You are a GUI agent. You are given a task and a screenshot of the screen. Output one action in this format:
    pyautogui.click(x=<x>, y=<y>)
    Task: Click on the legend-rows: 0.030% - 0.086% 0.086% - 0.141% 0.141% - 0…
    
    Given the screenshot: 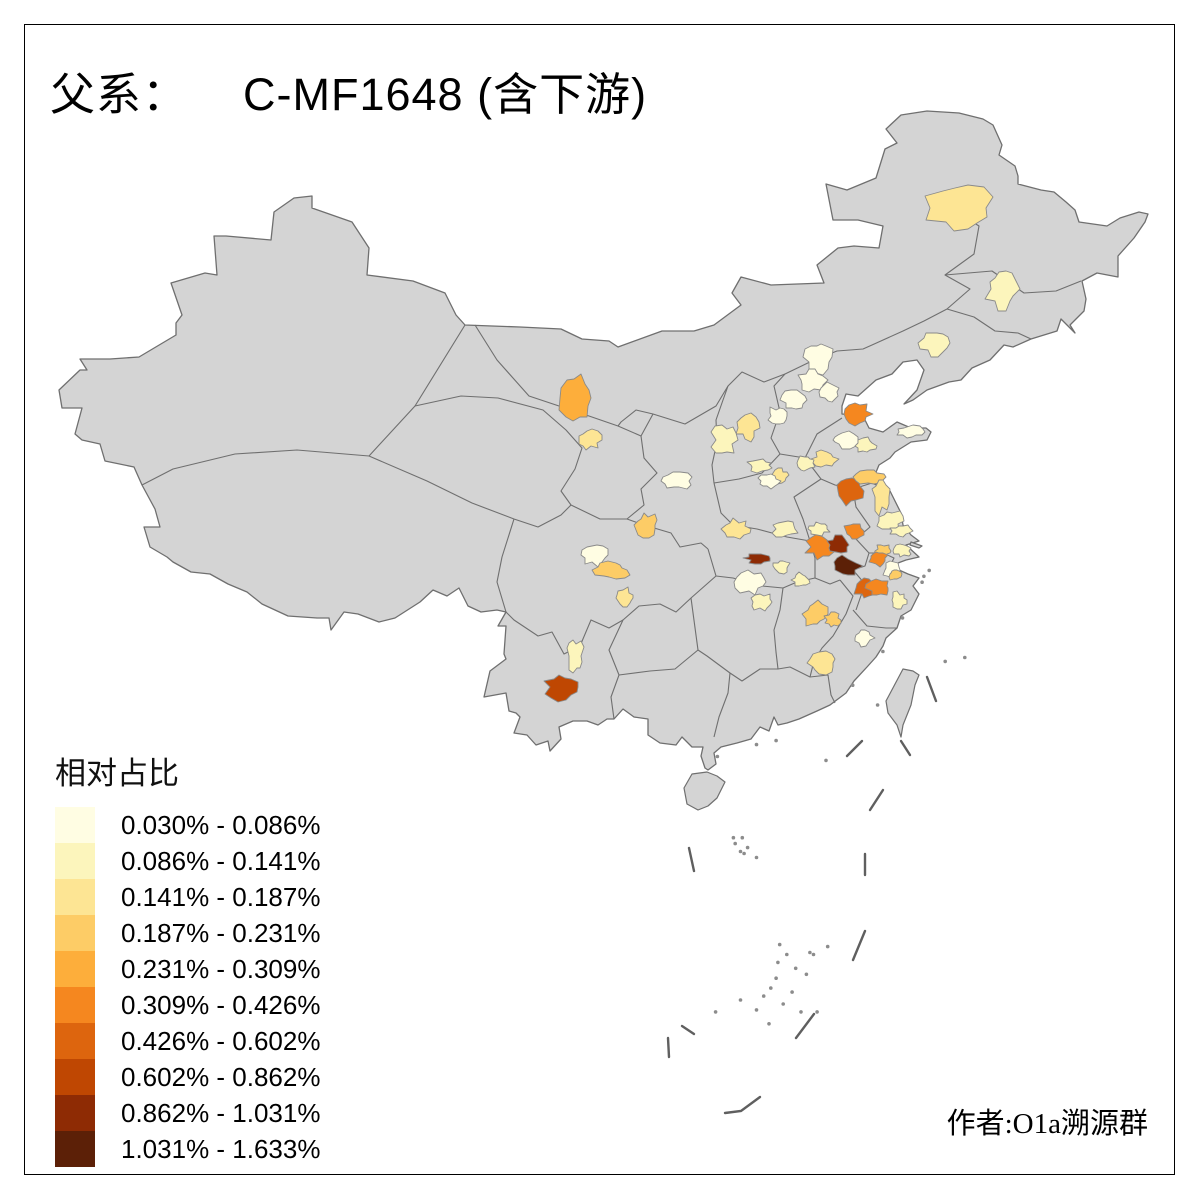 What is the action you would take?
    pyautogui.click(x=187, y=987)
    